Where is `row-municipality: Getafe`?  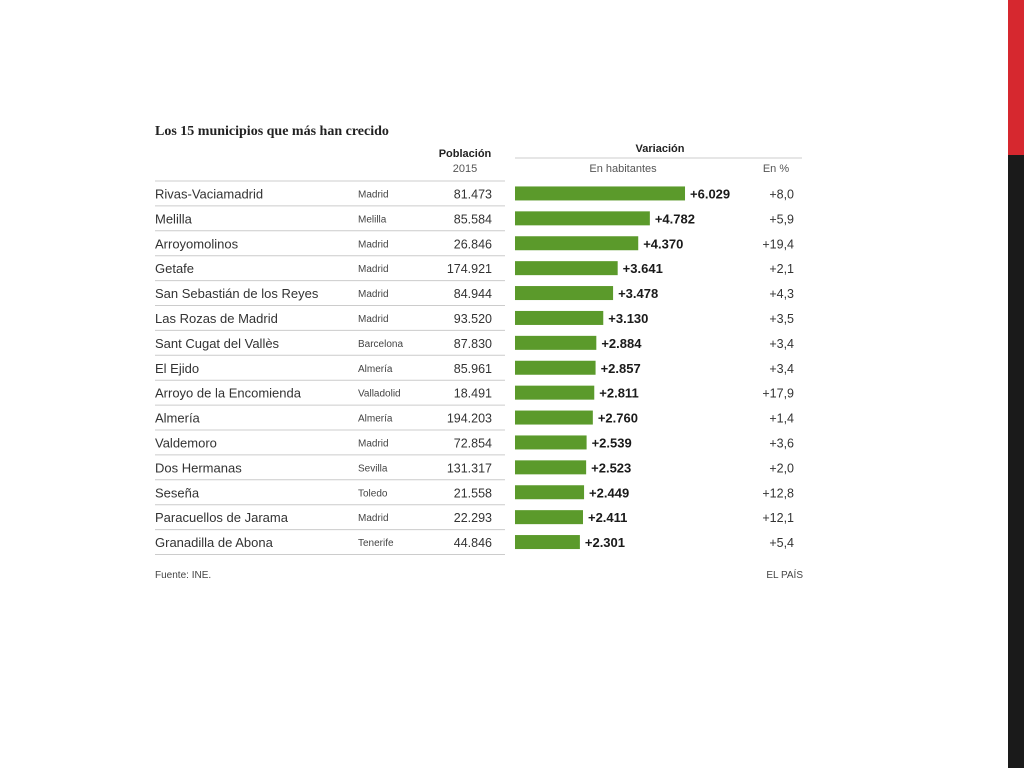 row-municipality: Getafe is located at coordinates (174, 268).